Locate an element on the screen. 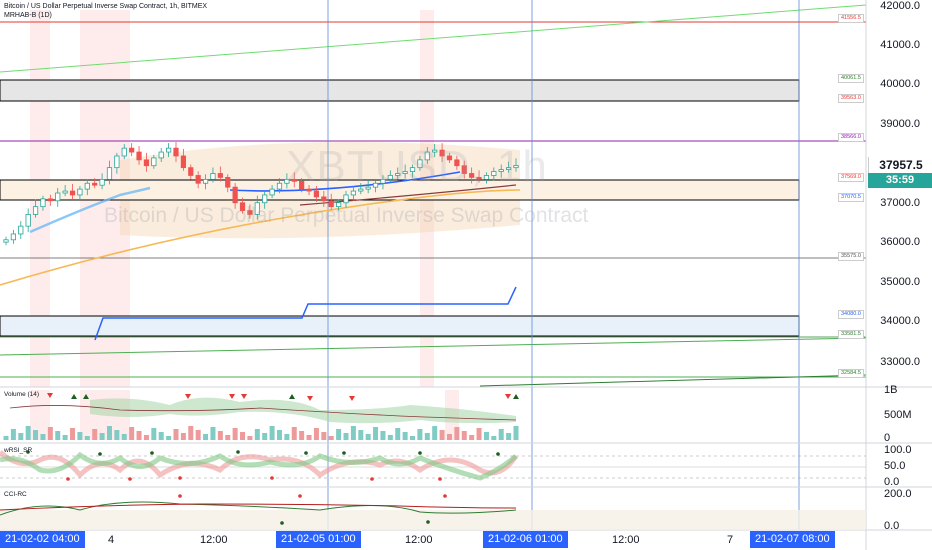  time-axis-label: 7 is located at coordinates (730, 540).